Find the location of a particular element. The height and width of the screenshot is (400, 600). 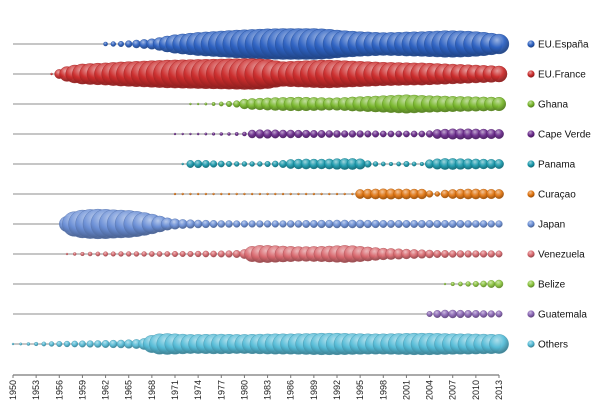

x-tick-label: 2010 is located at coordinates (476, 390).